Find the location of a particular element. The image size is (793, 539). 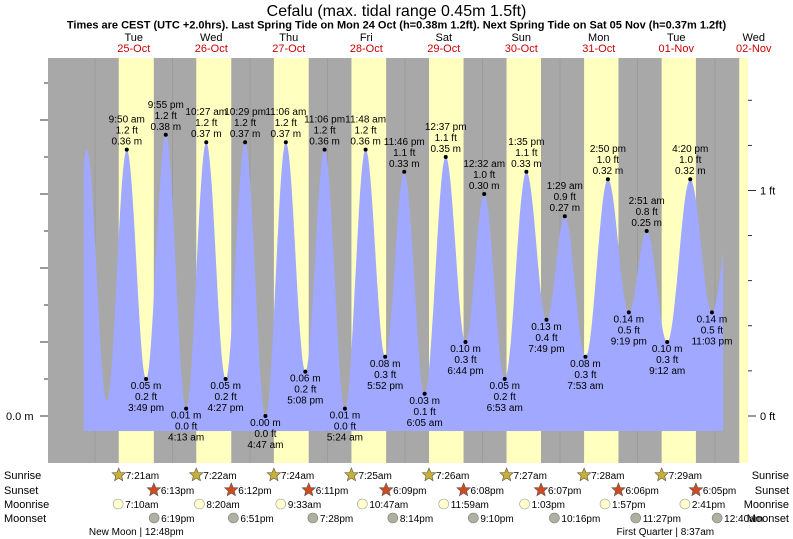

tide-label-height: 0.27 m is located at coordinates (565, 208).